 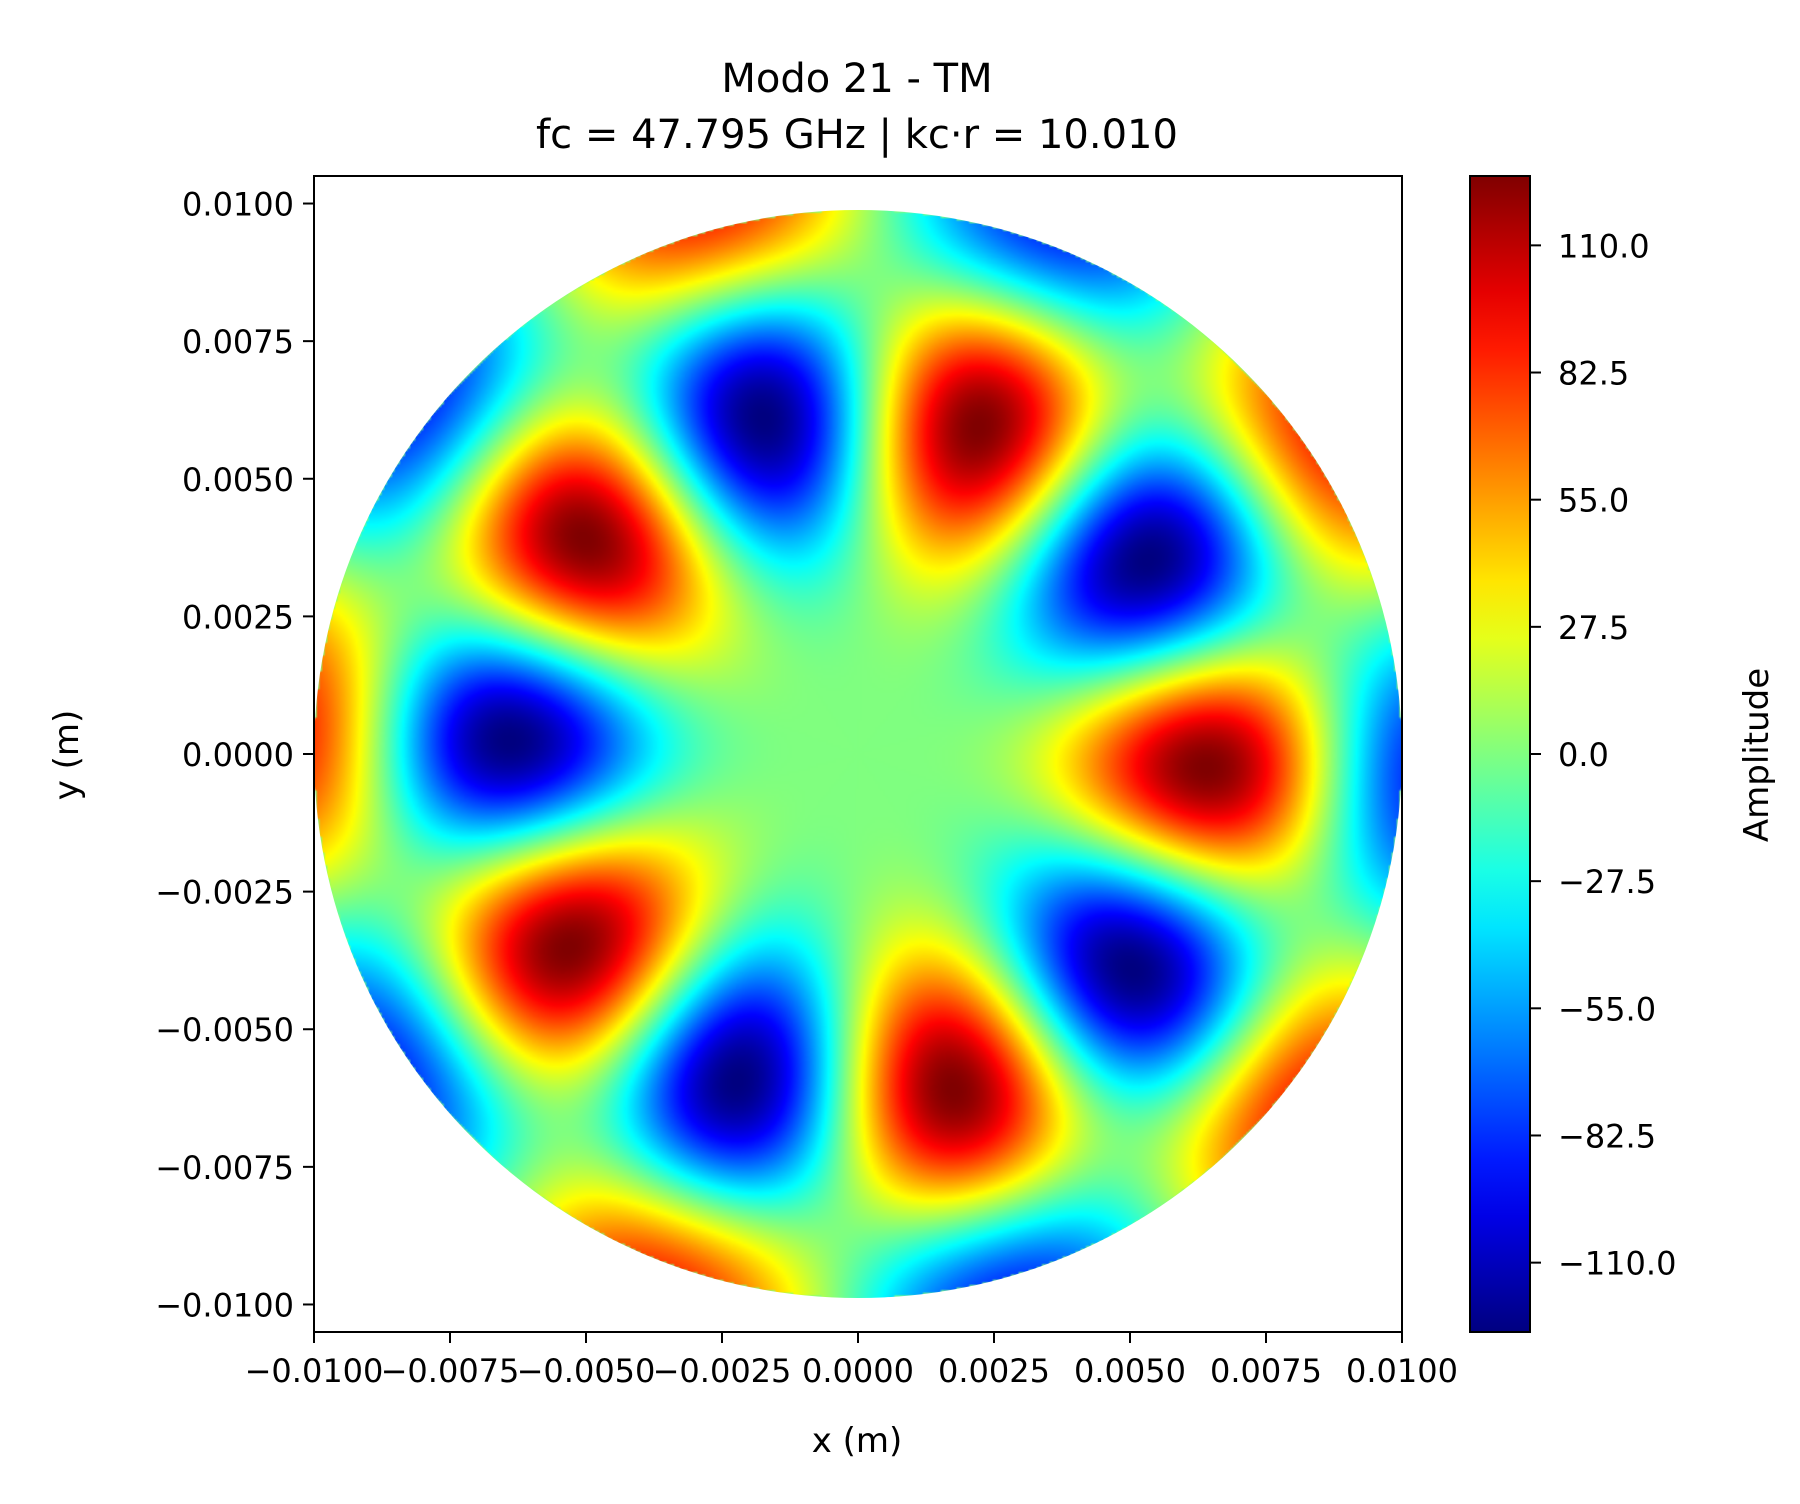 What do you see at coordinates (450, 1371) in the screenshot?
I see `x-tick-label: −0.0075` at bounding box center [450, 1371].